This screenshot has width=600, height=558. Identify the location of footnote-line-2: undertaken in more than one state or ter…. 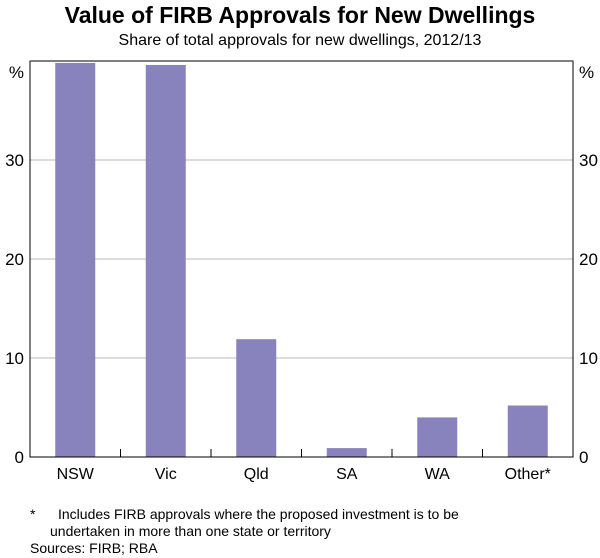
(190, 531).